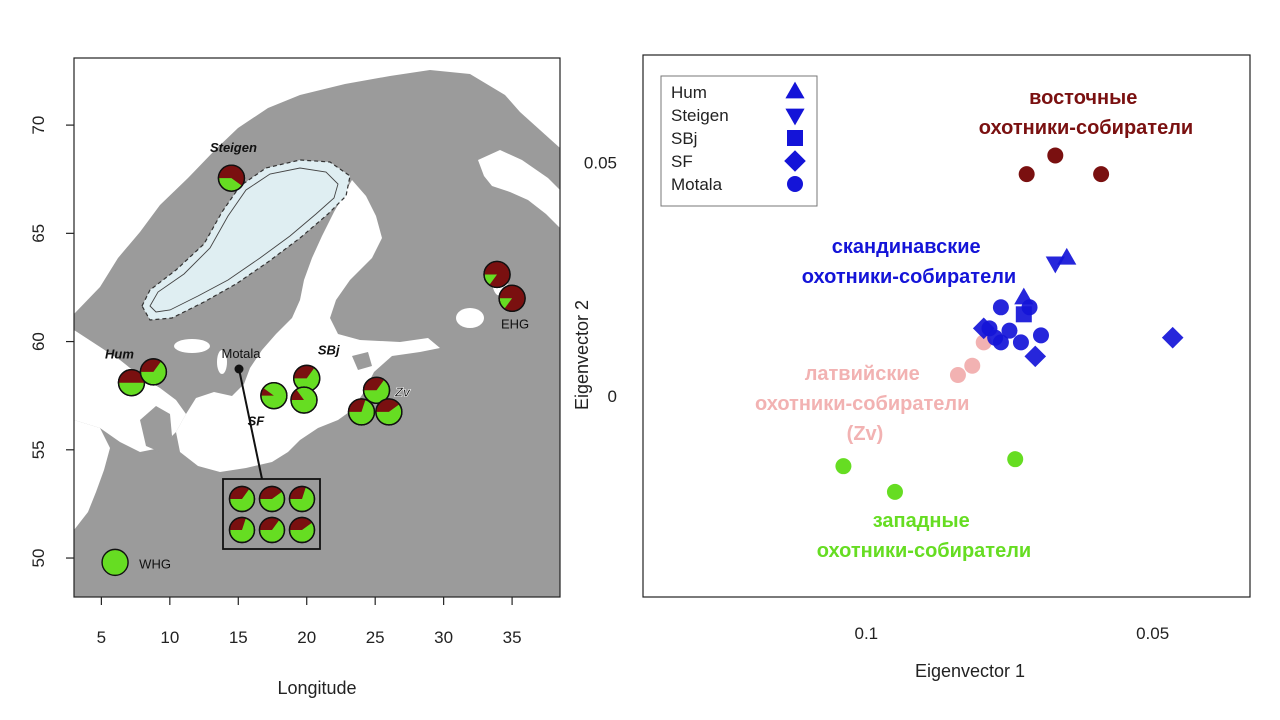 The image size is (1280, 720). I want to click on map-x-tick-label: 15, so click(238, 637).